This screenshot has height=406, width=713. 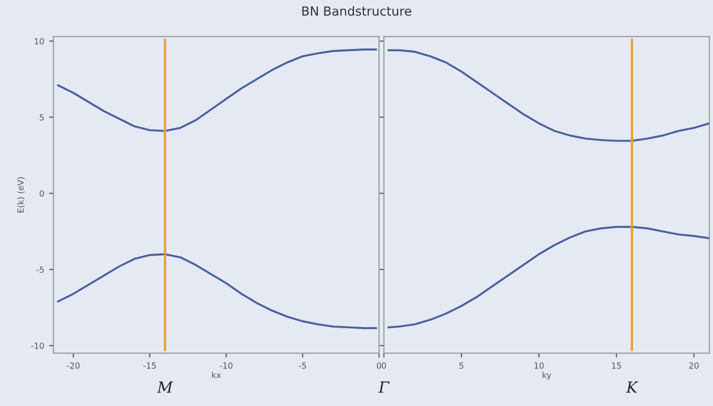 What do you see at coordinates (39, 41) in the screenshot?
I see `y-tick-label: 10` at bounding box center [39, 41].